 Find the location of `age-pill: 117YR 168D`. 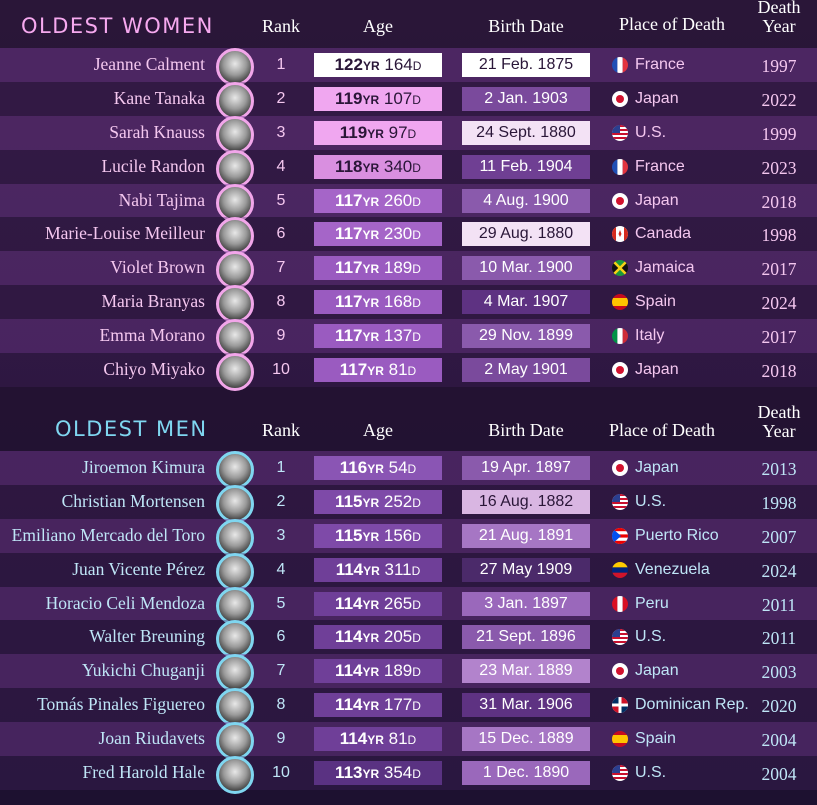

age-pill: 117YR 168D is located at coordinates (378, 302).